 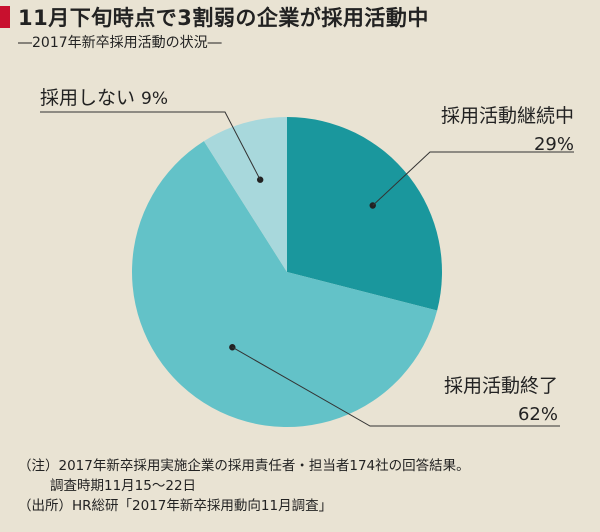 What do you see at coordinates (123, 486) in the screenshot?
I see `footnote-period: 調査時期11月15〜22日` at bounding box center [123, 486].